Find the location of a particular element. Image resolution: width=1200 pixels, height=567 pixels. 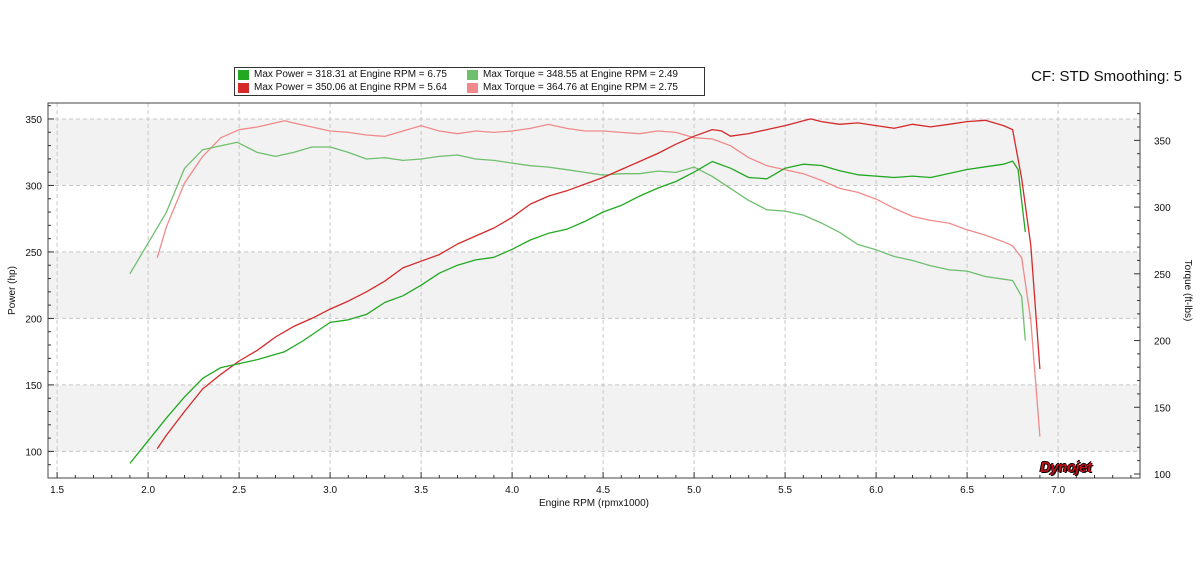

y2-tick-label: 350 is located at coordinates (1162, 141).